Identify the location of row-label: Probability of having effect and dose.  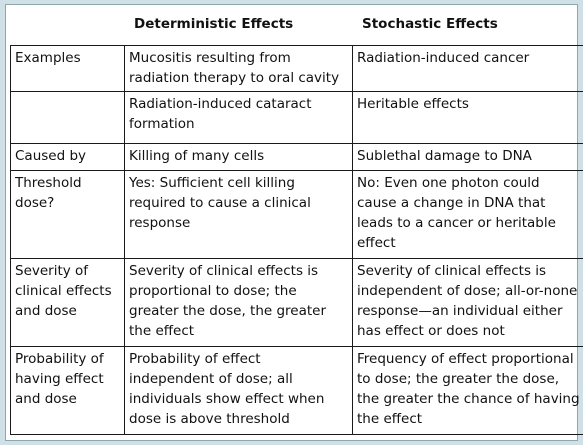
(67, 390).